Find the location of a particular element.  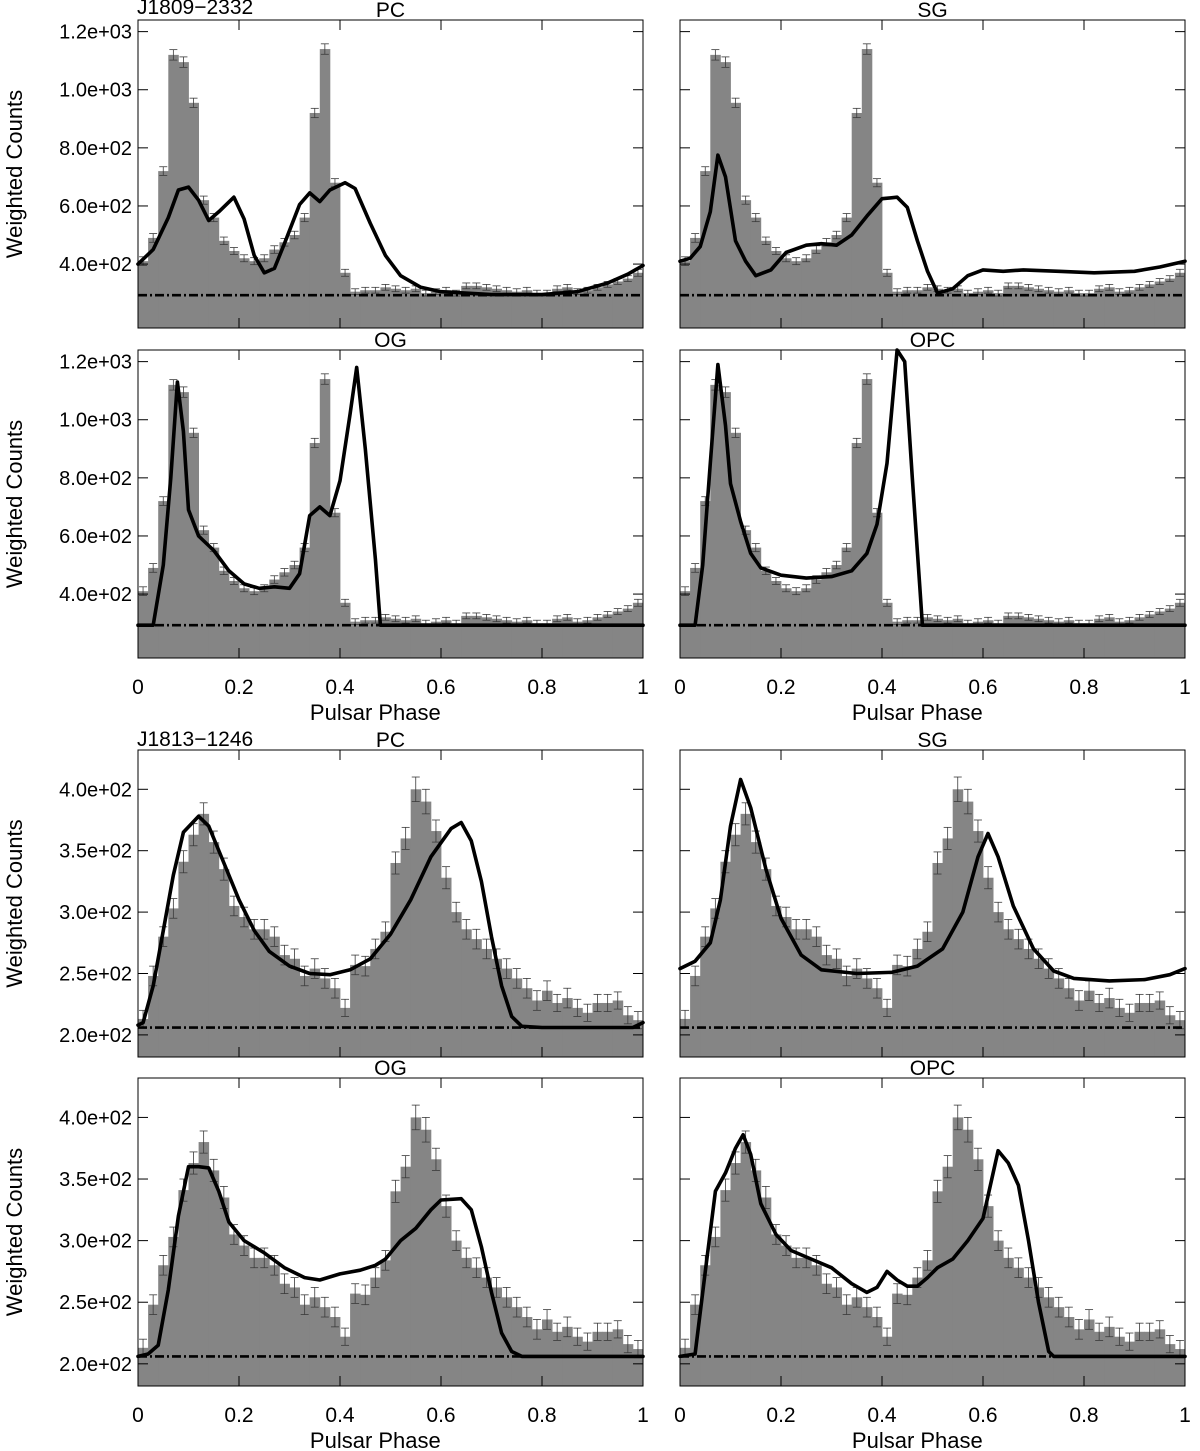

x-tick-label: 0 is located at coordinates (680, 1415).